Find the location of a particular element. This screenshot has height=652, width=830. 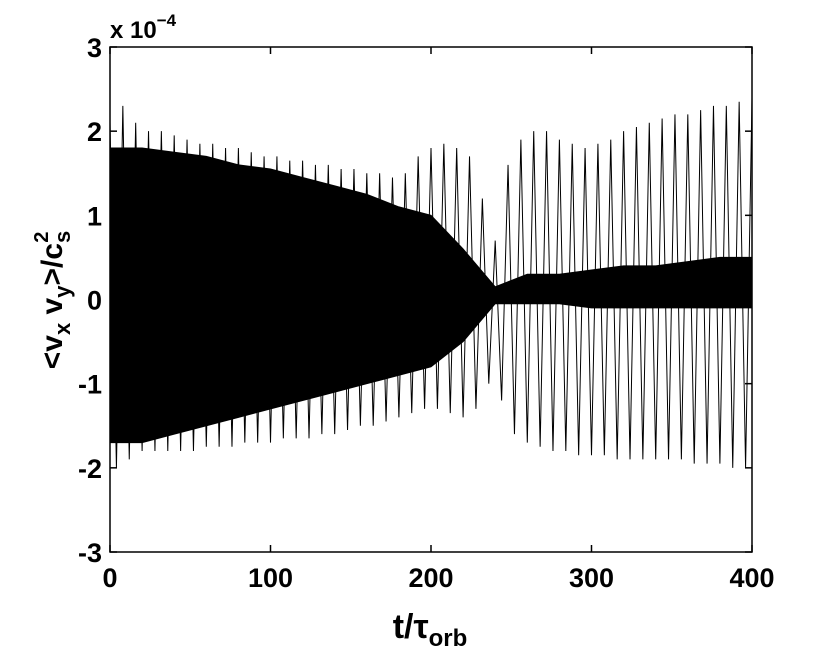

y-axis-label: <vx vy>/cs2 is located at coordinates (53, 300).